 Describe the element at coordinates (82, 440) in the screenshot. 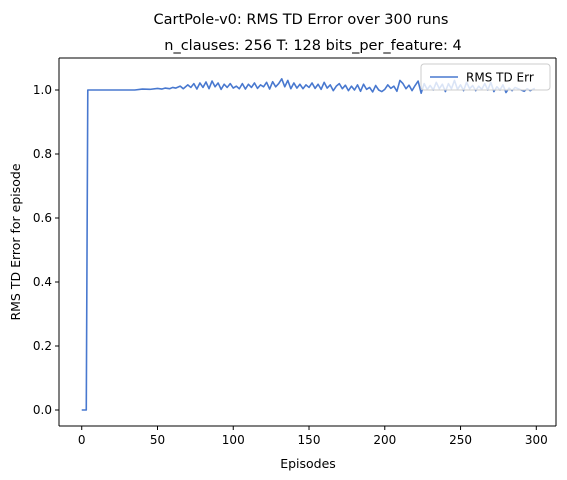

I see `x-tick-label: 0` at that location.